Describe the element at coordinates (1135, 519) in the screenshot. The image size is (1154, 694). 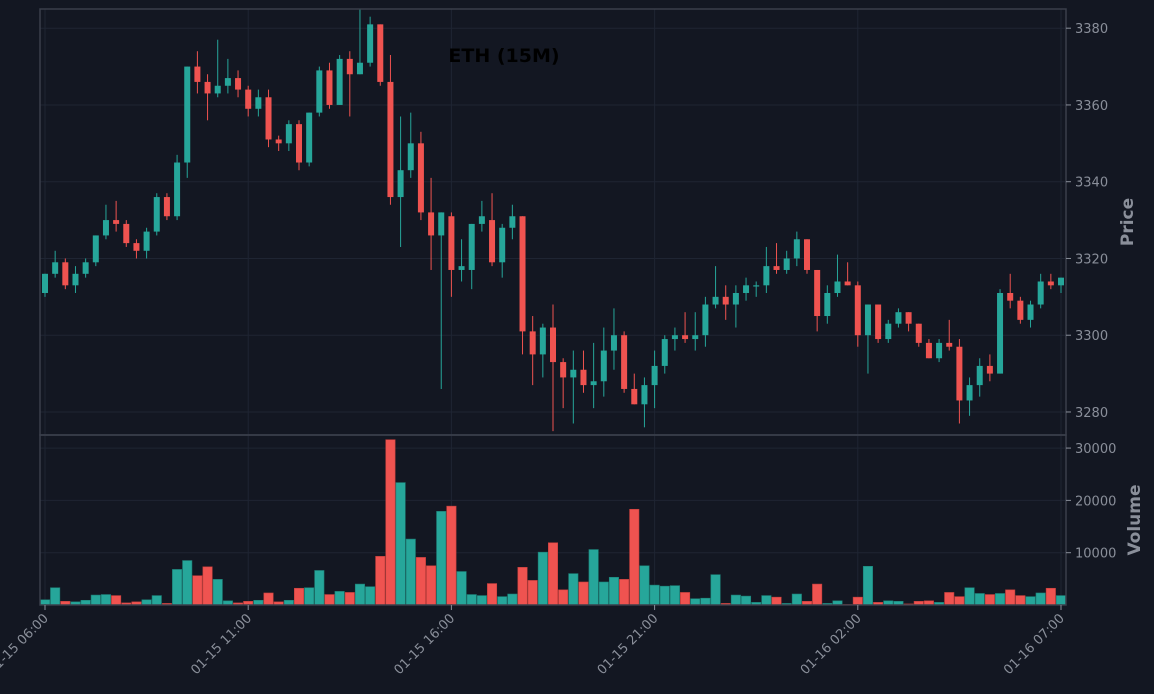
I see `volume-axis-title: Volume` at that location.